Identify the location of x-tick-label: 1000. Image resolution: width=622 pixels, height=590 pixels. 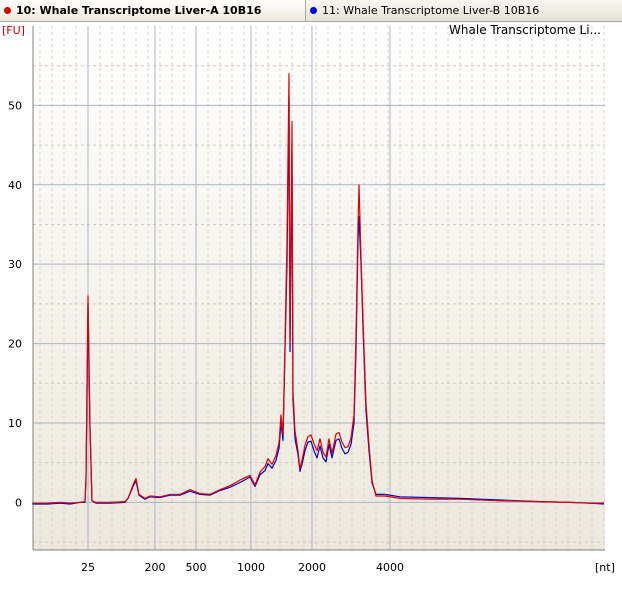
(251, 567).